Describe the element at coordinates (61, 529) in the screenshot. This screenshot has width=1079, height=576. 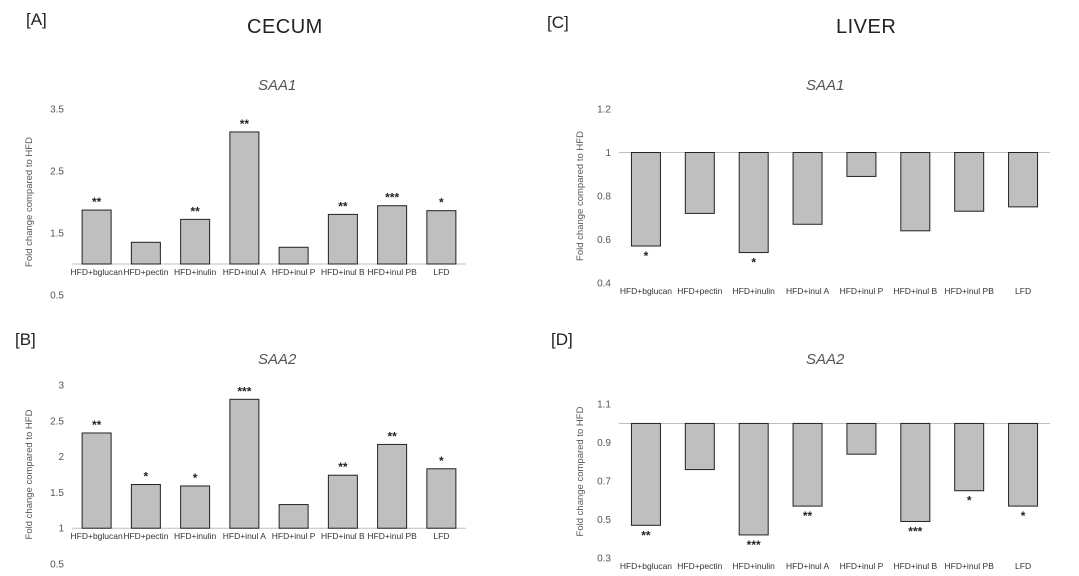
I see `y-tick-label: 1` at that location.